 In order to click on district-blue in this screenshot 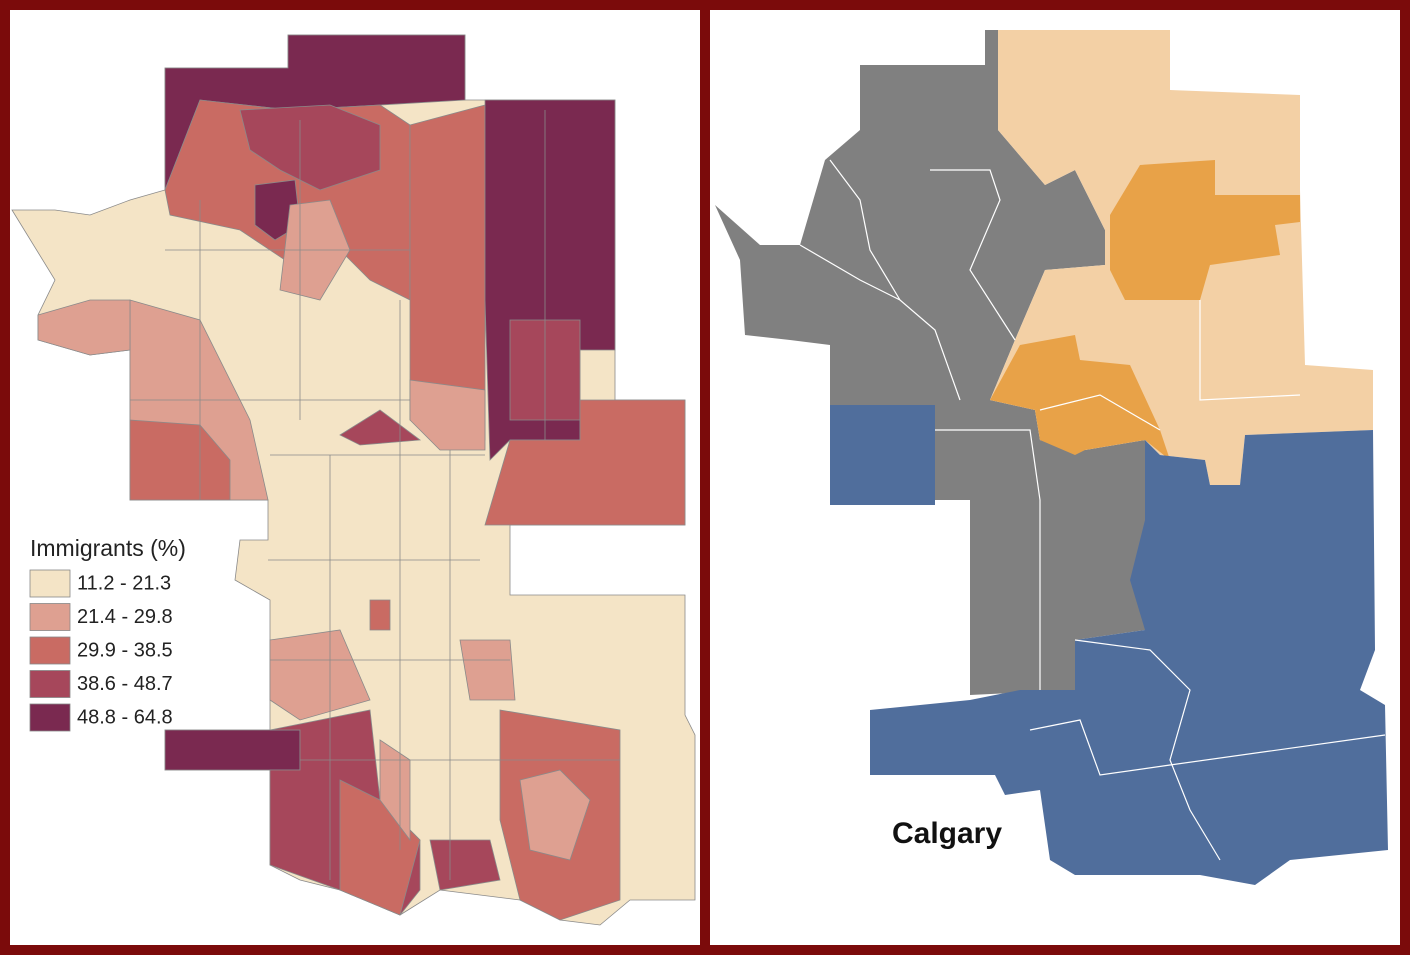, I will do `click(882, 455)`.